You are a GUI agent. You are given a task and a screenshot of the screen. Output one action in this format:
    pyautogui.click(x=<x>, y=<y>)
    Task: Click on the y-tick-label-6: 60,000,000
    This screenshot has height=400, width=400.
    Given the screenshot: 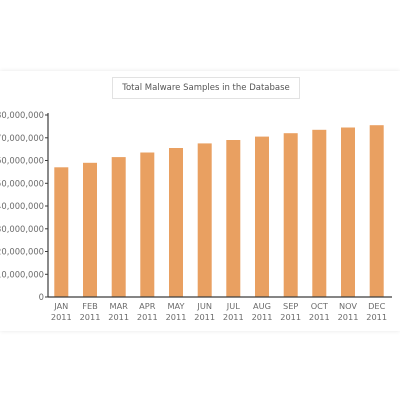 What is the action you would take?
    pyautogui.click(x=22, y=161)
    